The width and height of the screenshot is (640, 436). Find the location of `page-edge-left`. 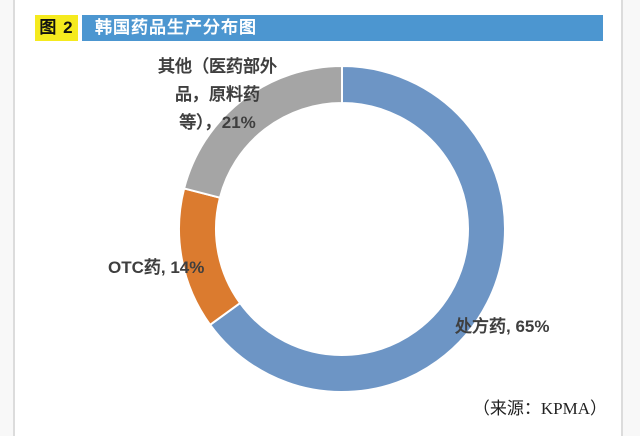

page-edge-left is located at coordinates (14, 218).